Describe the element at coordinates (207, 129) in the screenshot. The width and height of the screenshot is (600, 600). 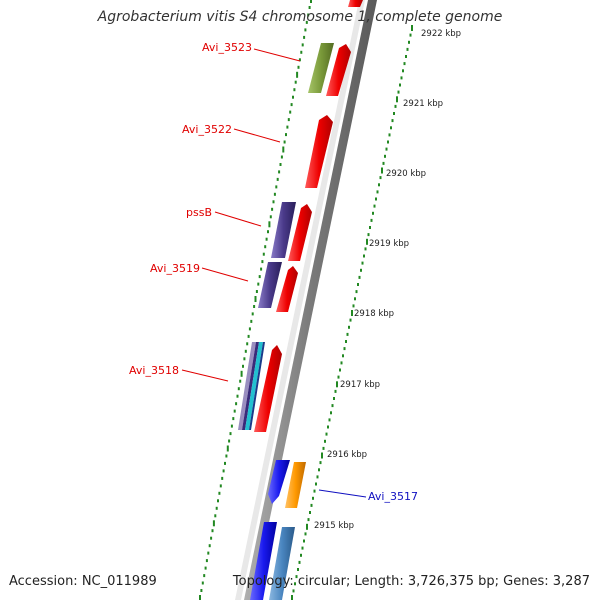
I see `gene-label-avi-3522: Avi_3522` at that location.